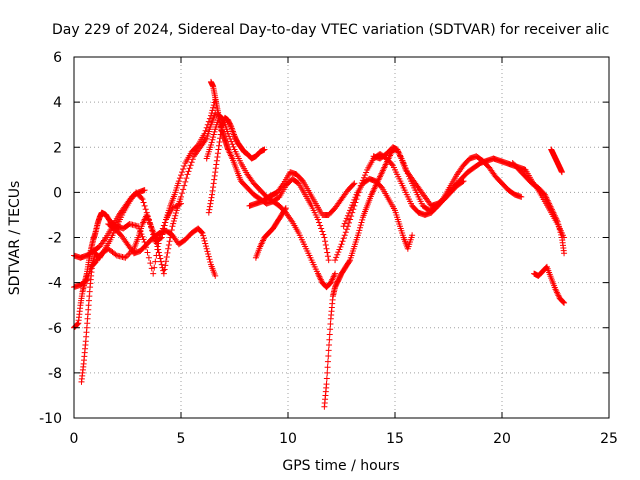 This screenshot has height=480, width=640. Describe the element at coordinates (395, 439) in the screenshot. I see `x-tick-label: 15` at that location.